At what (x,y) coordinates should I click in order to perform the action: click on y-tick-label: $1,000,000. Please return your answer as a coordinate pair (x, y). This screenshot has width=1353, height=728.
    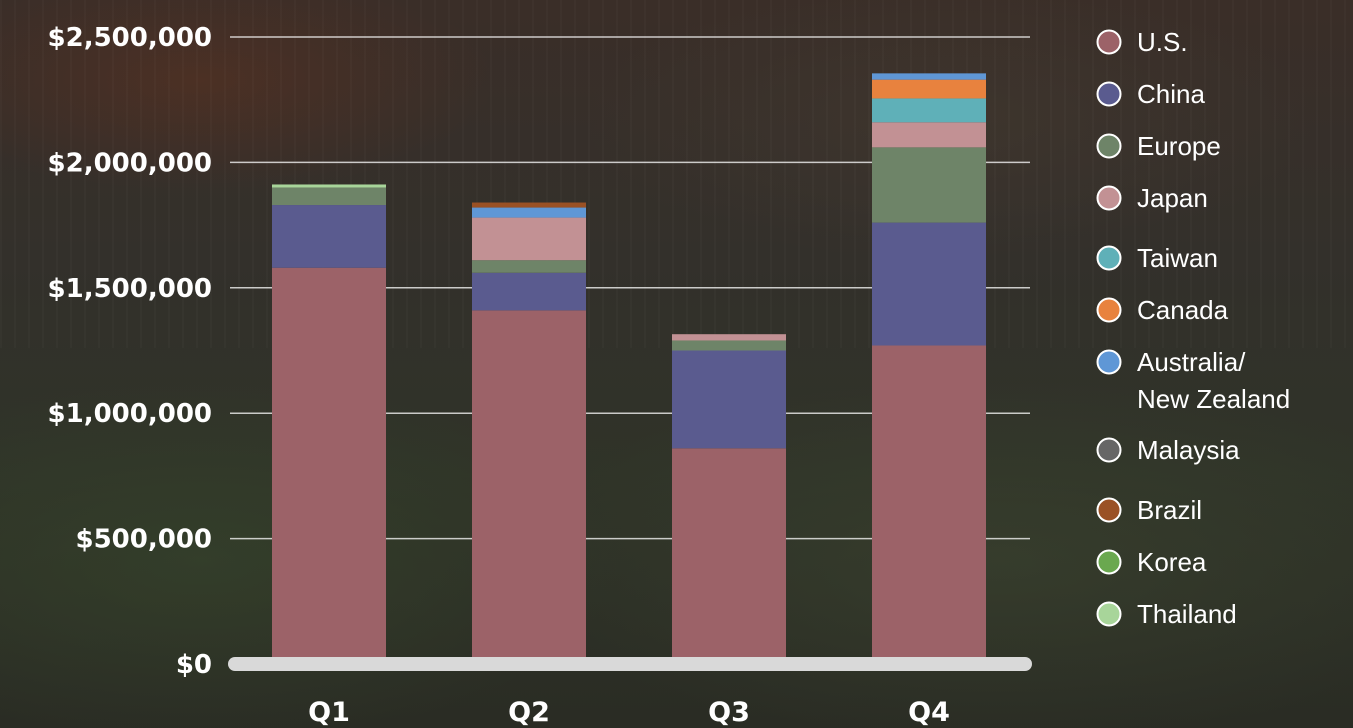
    Looking at the image, I should click on (130, 414).